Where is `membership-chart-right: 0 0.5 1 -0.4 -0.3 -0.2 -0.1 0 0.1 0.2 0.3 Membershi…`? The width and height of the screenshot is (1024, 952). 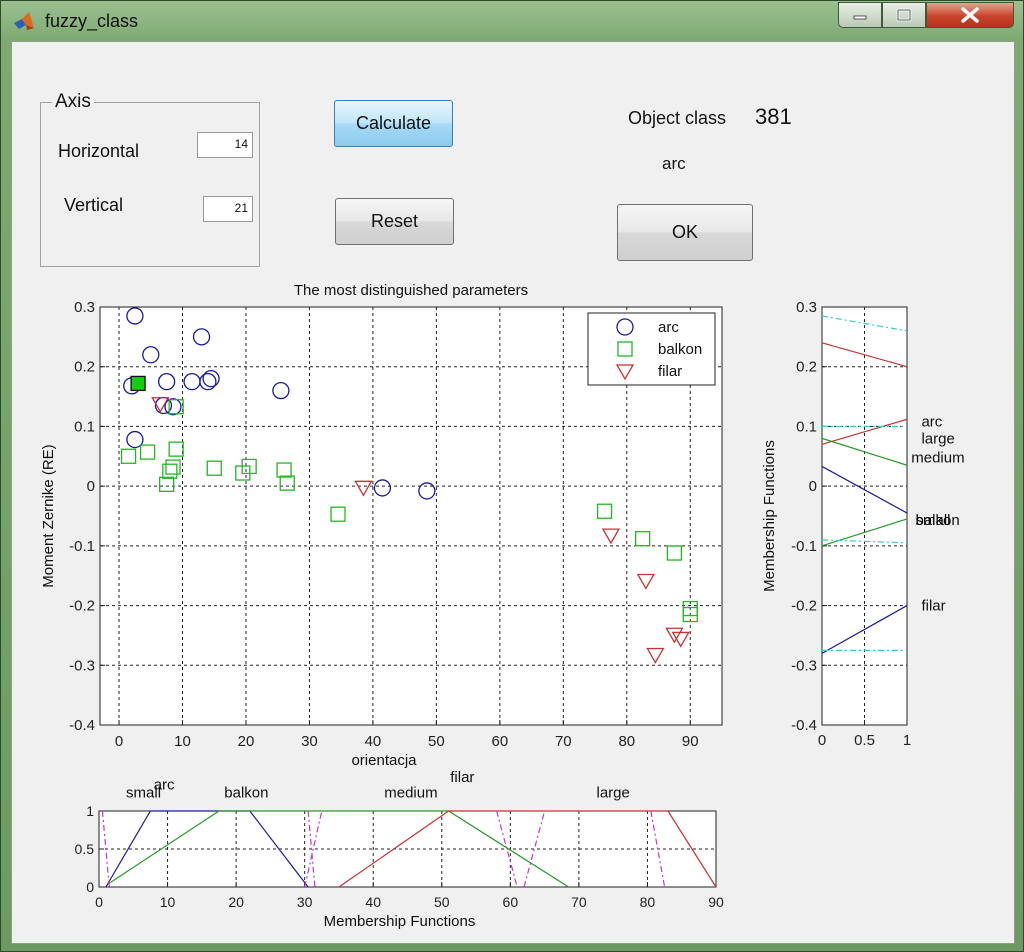 membership-chart-right: 0 0.5 1 -0.4 -0.3 -0.2 -0.1 0 0.1 0.2 0.3 Membershi… is located at coordinates (873, 521).